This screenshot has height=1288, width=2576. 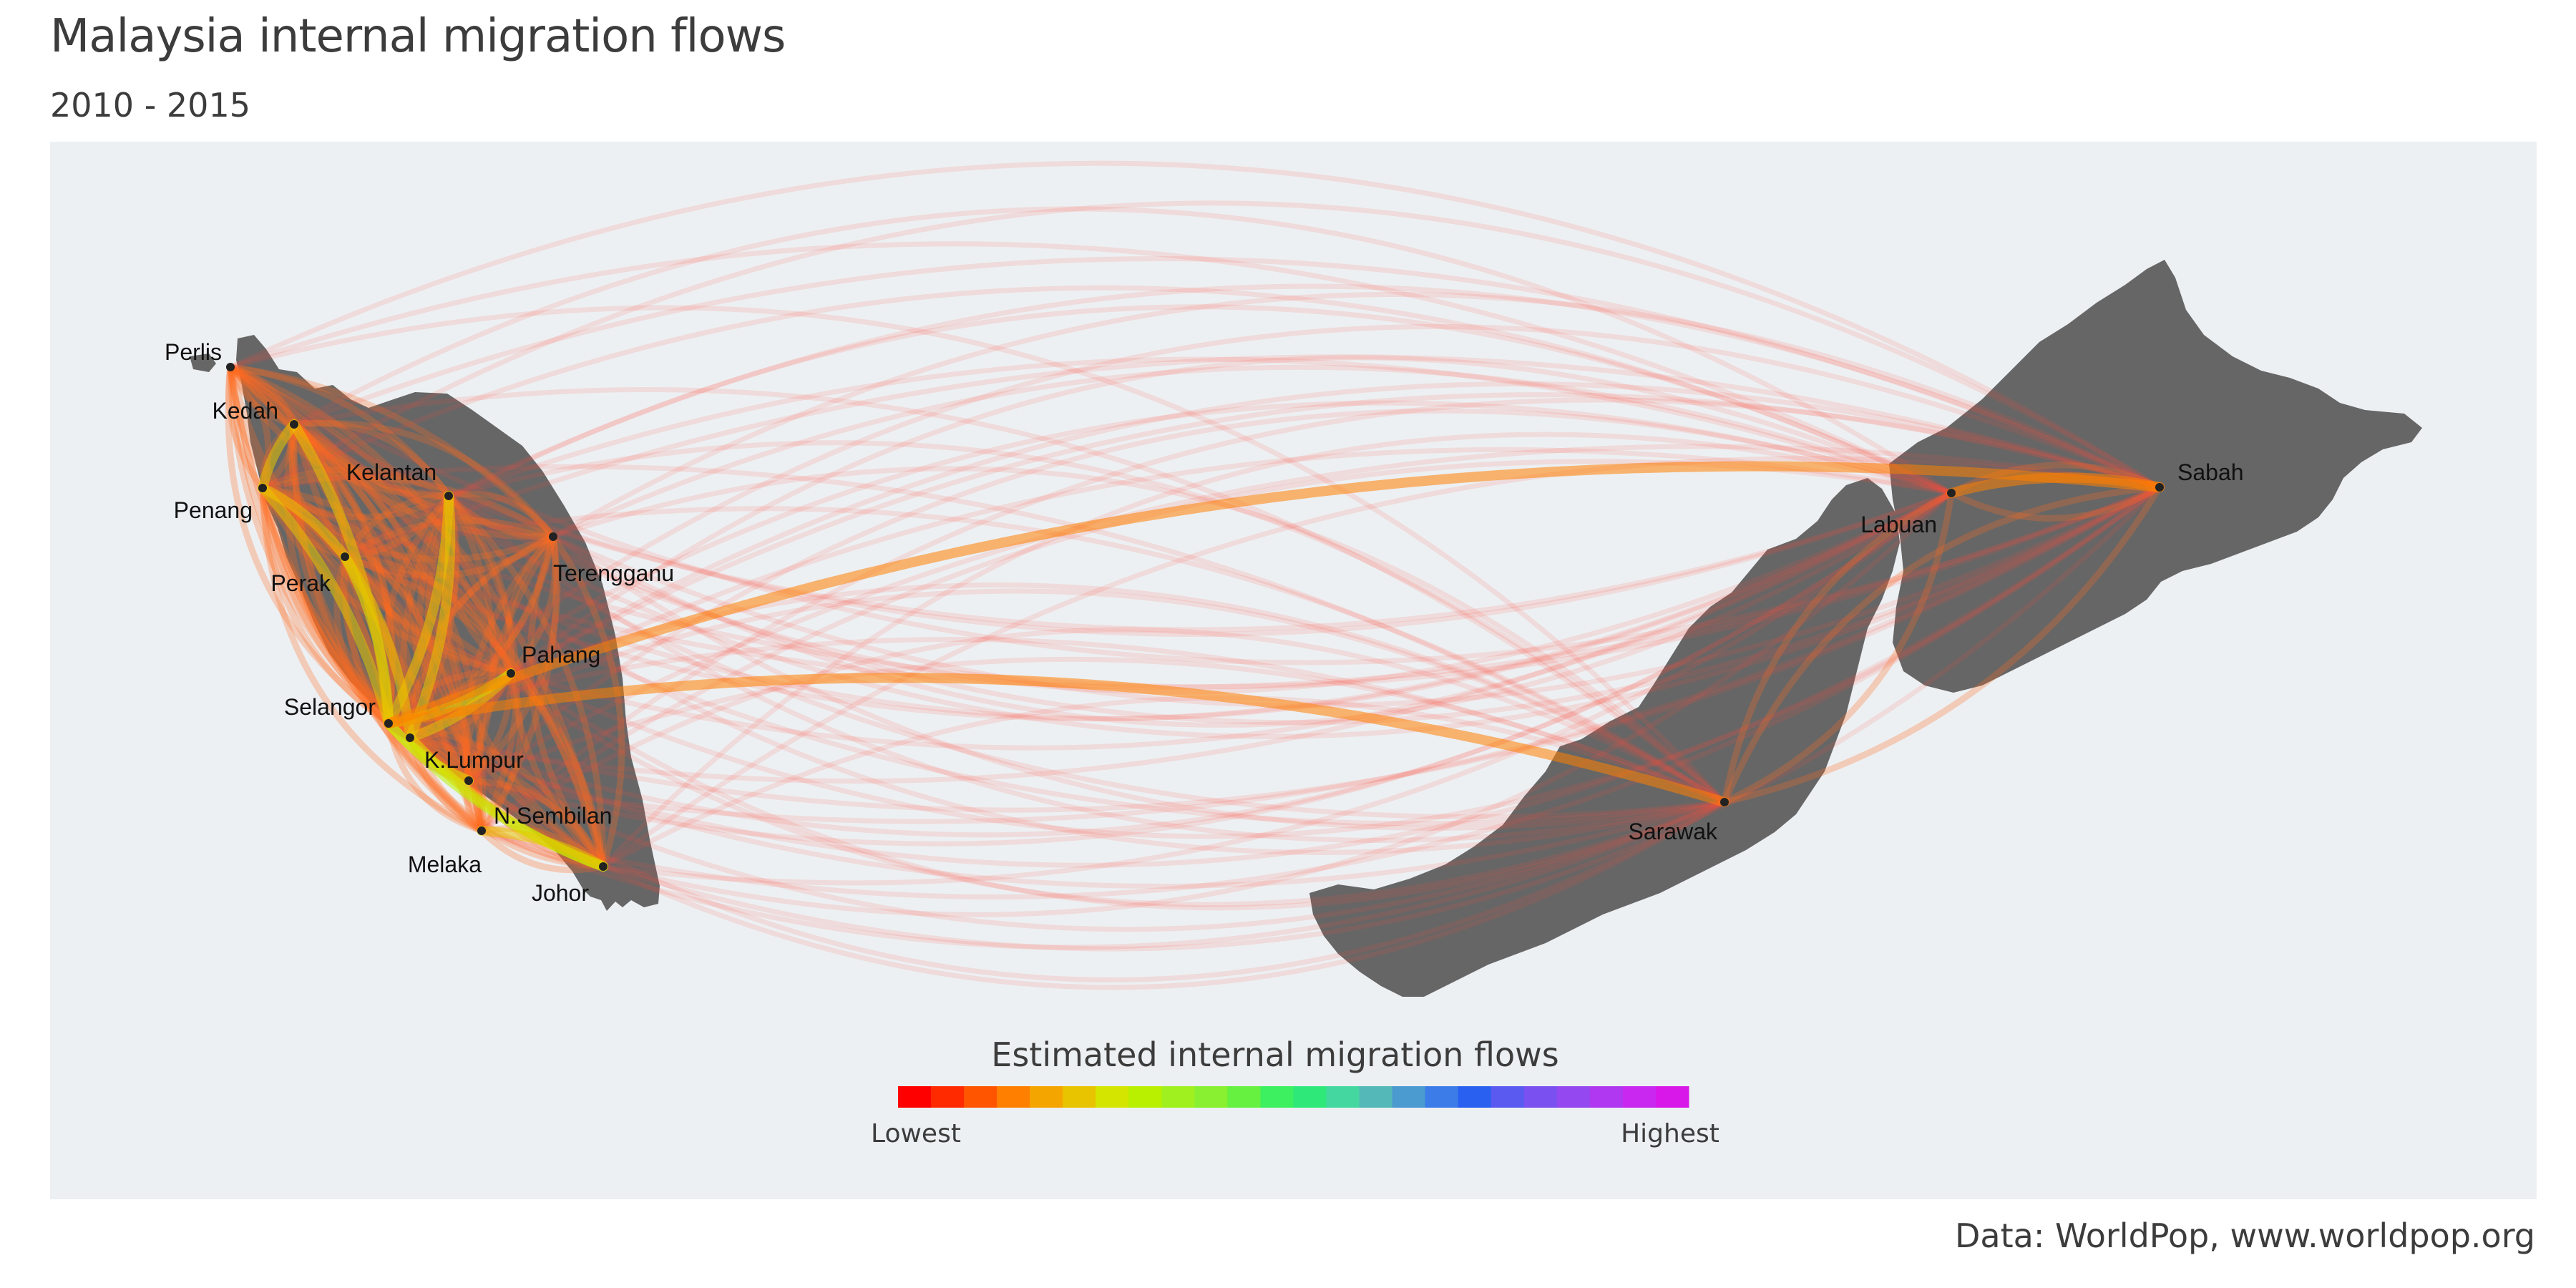 What do you see at coordinates (445, 864) in the screenshot?
I see `node-label-melaka: Melaka` at bounding box center [445, 864].